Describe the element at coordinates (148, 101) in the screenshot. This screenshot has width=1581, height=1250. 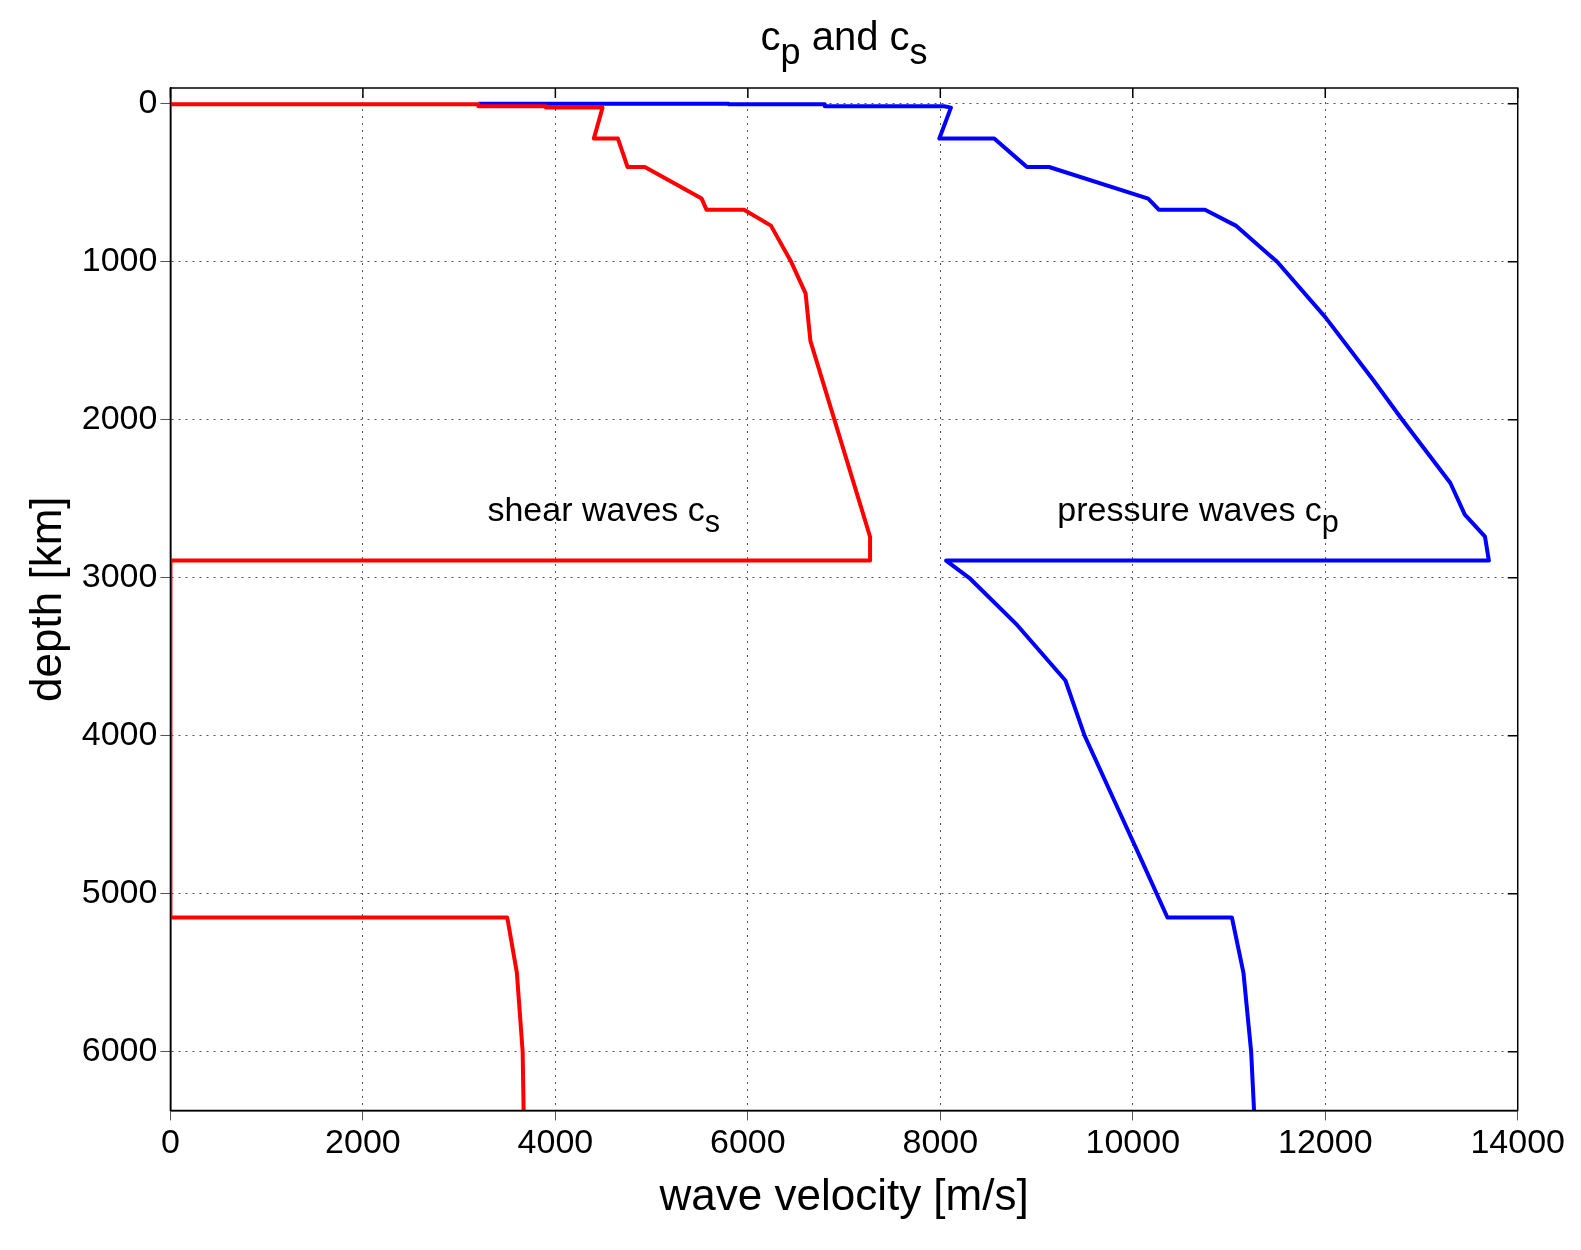
I see `y-tick-label: 0` at that location.